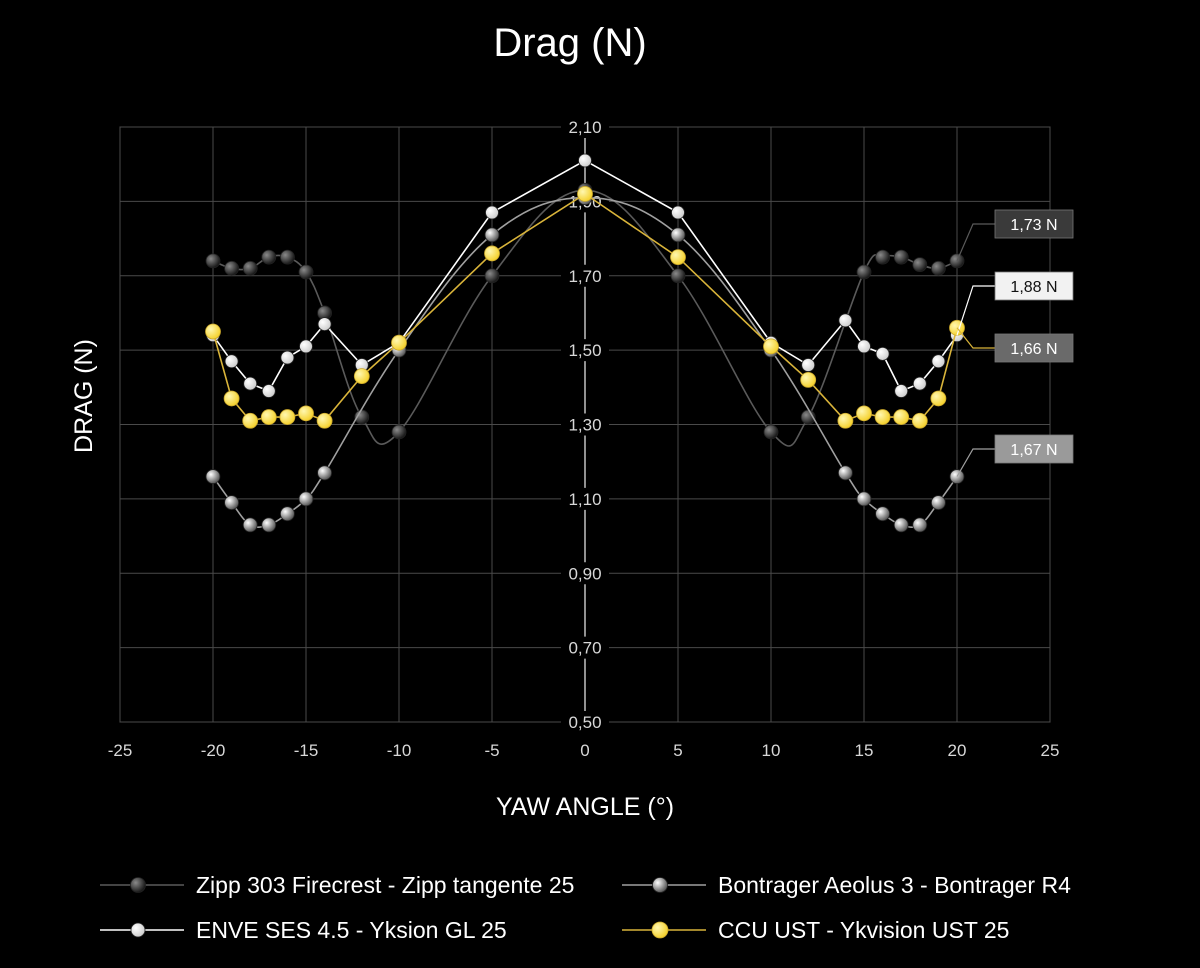  Describe the element at coordinates (864, 750) in the screenshot. I see `x-tick-label: 15` at that location.